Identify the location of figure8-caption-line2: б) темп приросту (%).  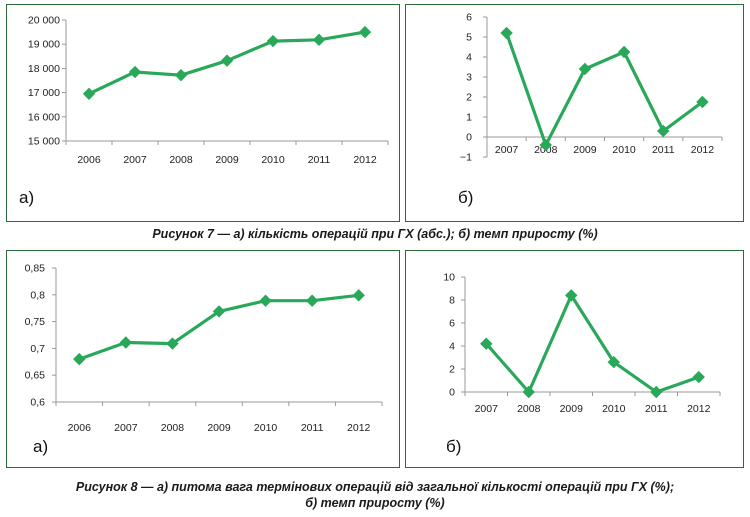
(375, 503).